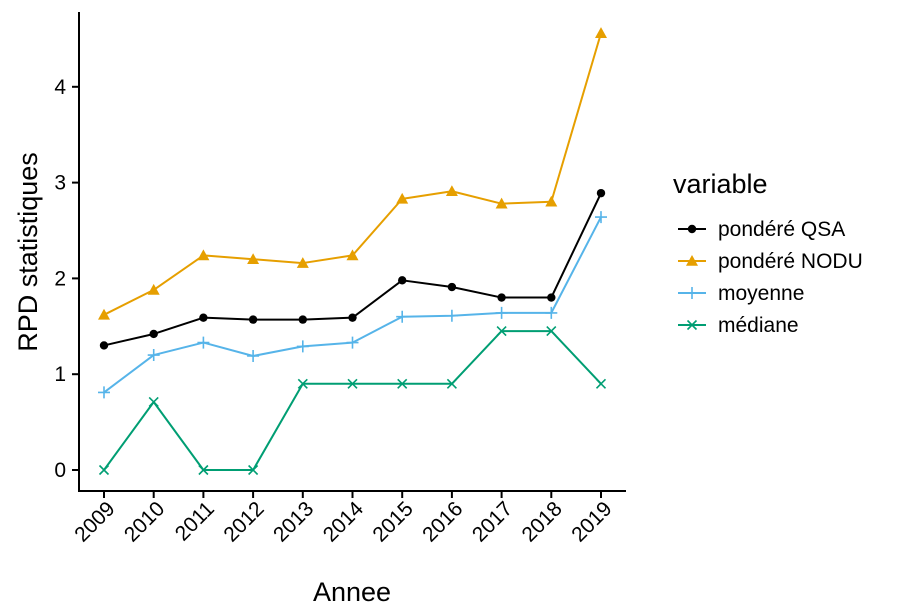  I want to click on x-tick-label: 2013, so click(293, 521).